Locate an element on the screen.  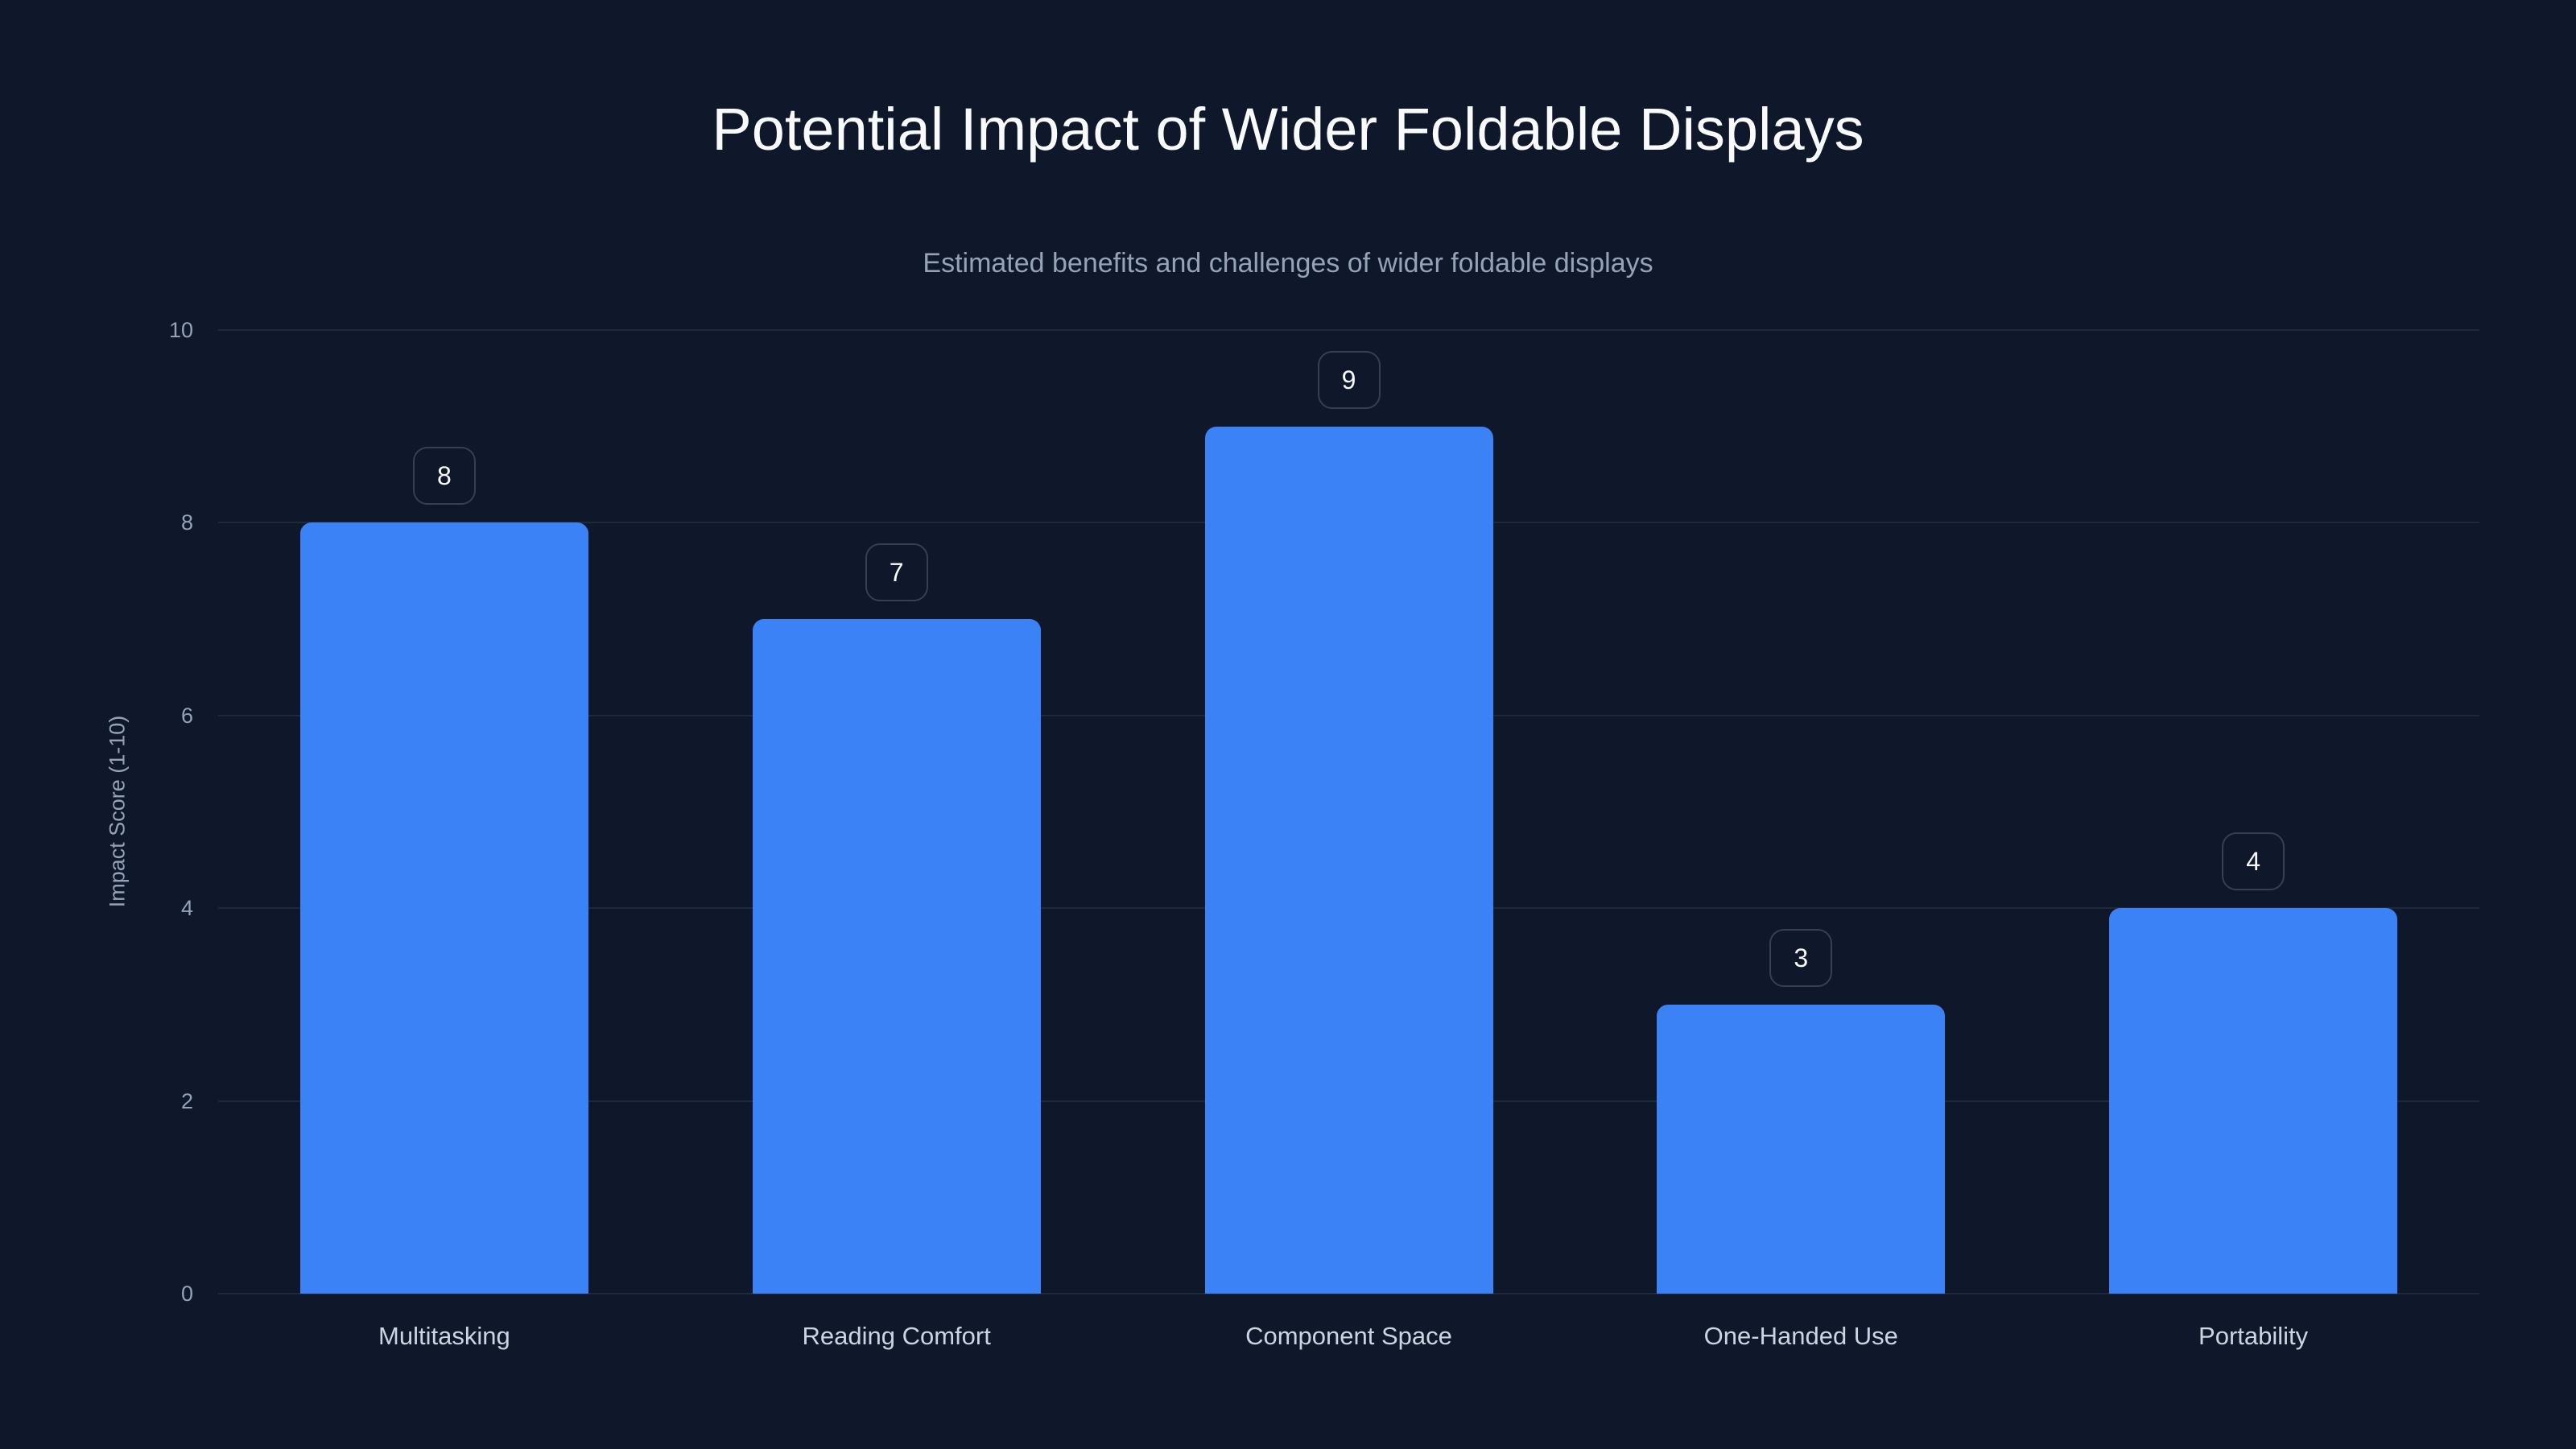
bar-multitasking is located at coordinates (443, 908).